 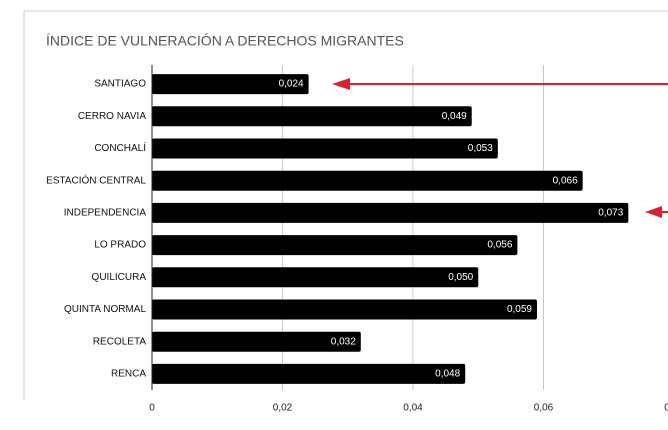 What do you see at coordinates (105, 213) in the screenshot?
I see `y-tick-label: INDEPENDENCIA` at bounding box center [105, 213].